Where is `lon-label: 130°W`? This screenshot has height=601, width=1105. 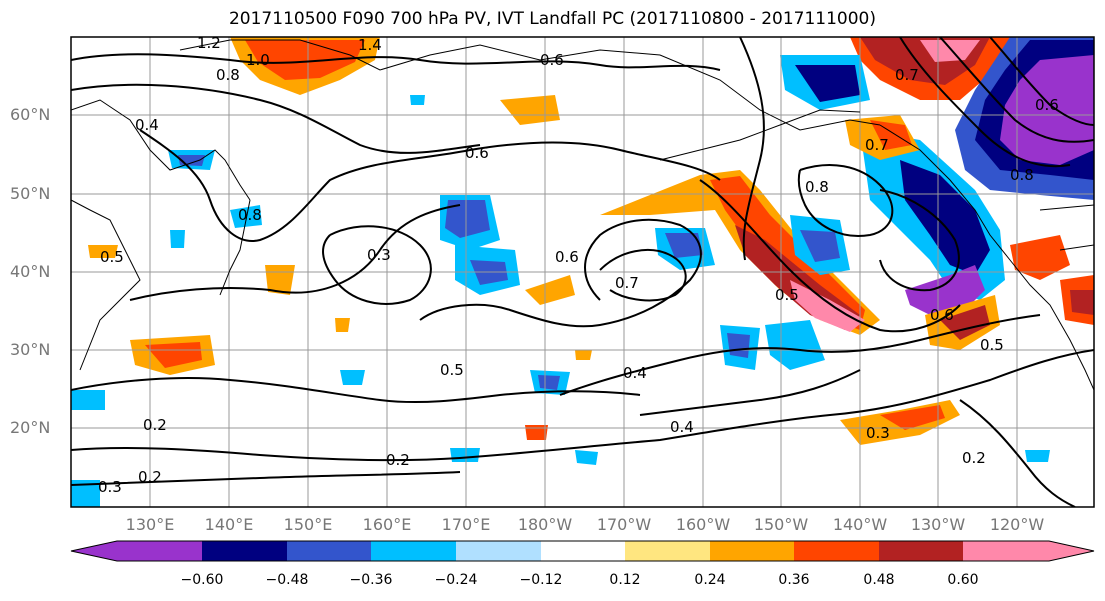 lon-label: 130°W is located at coordinates (938, 524).